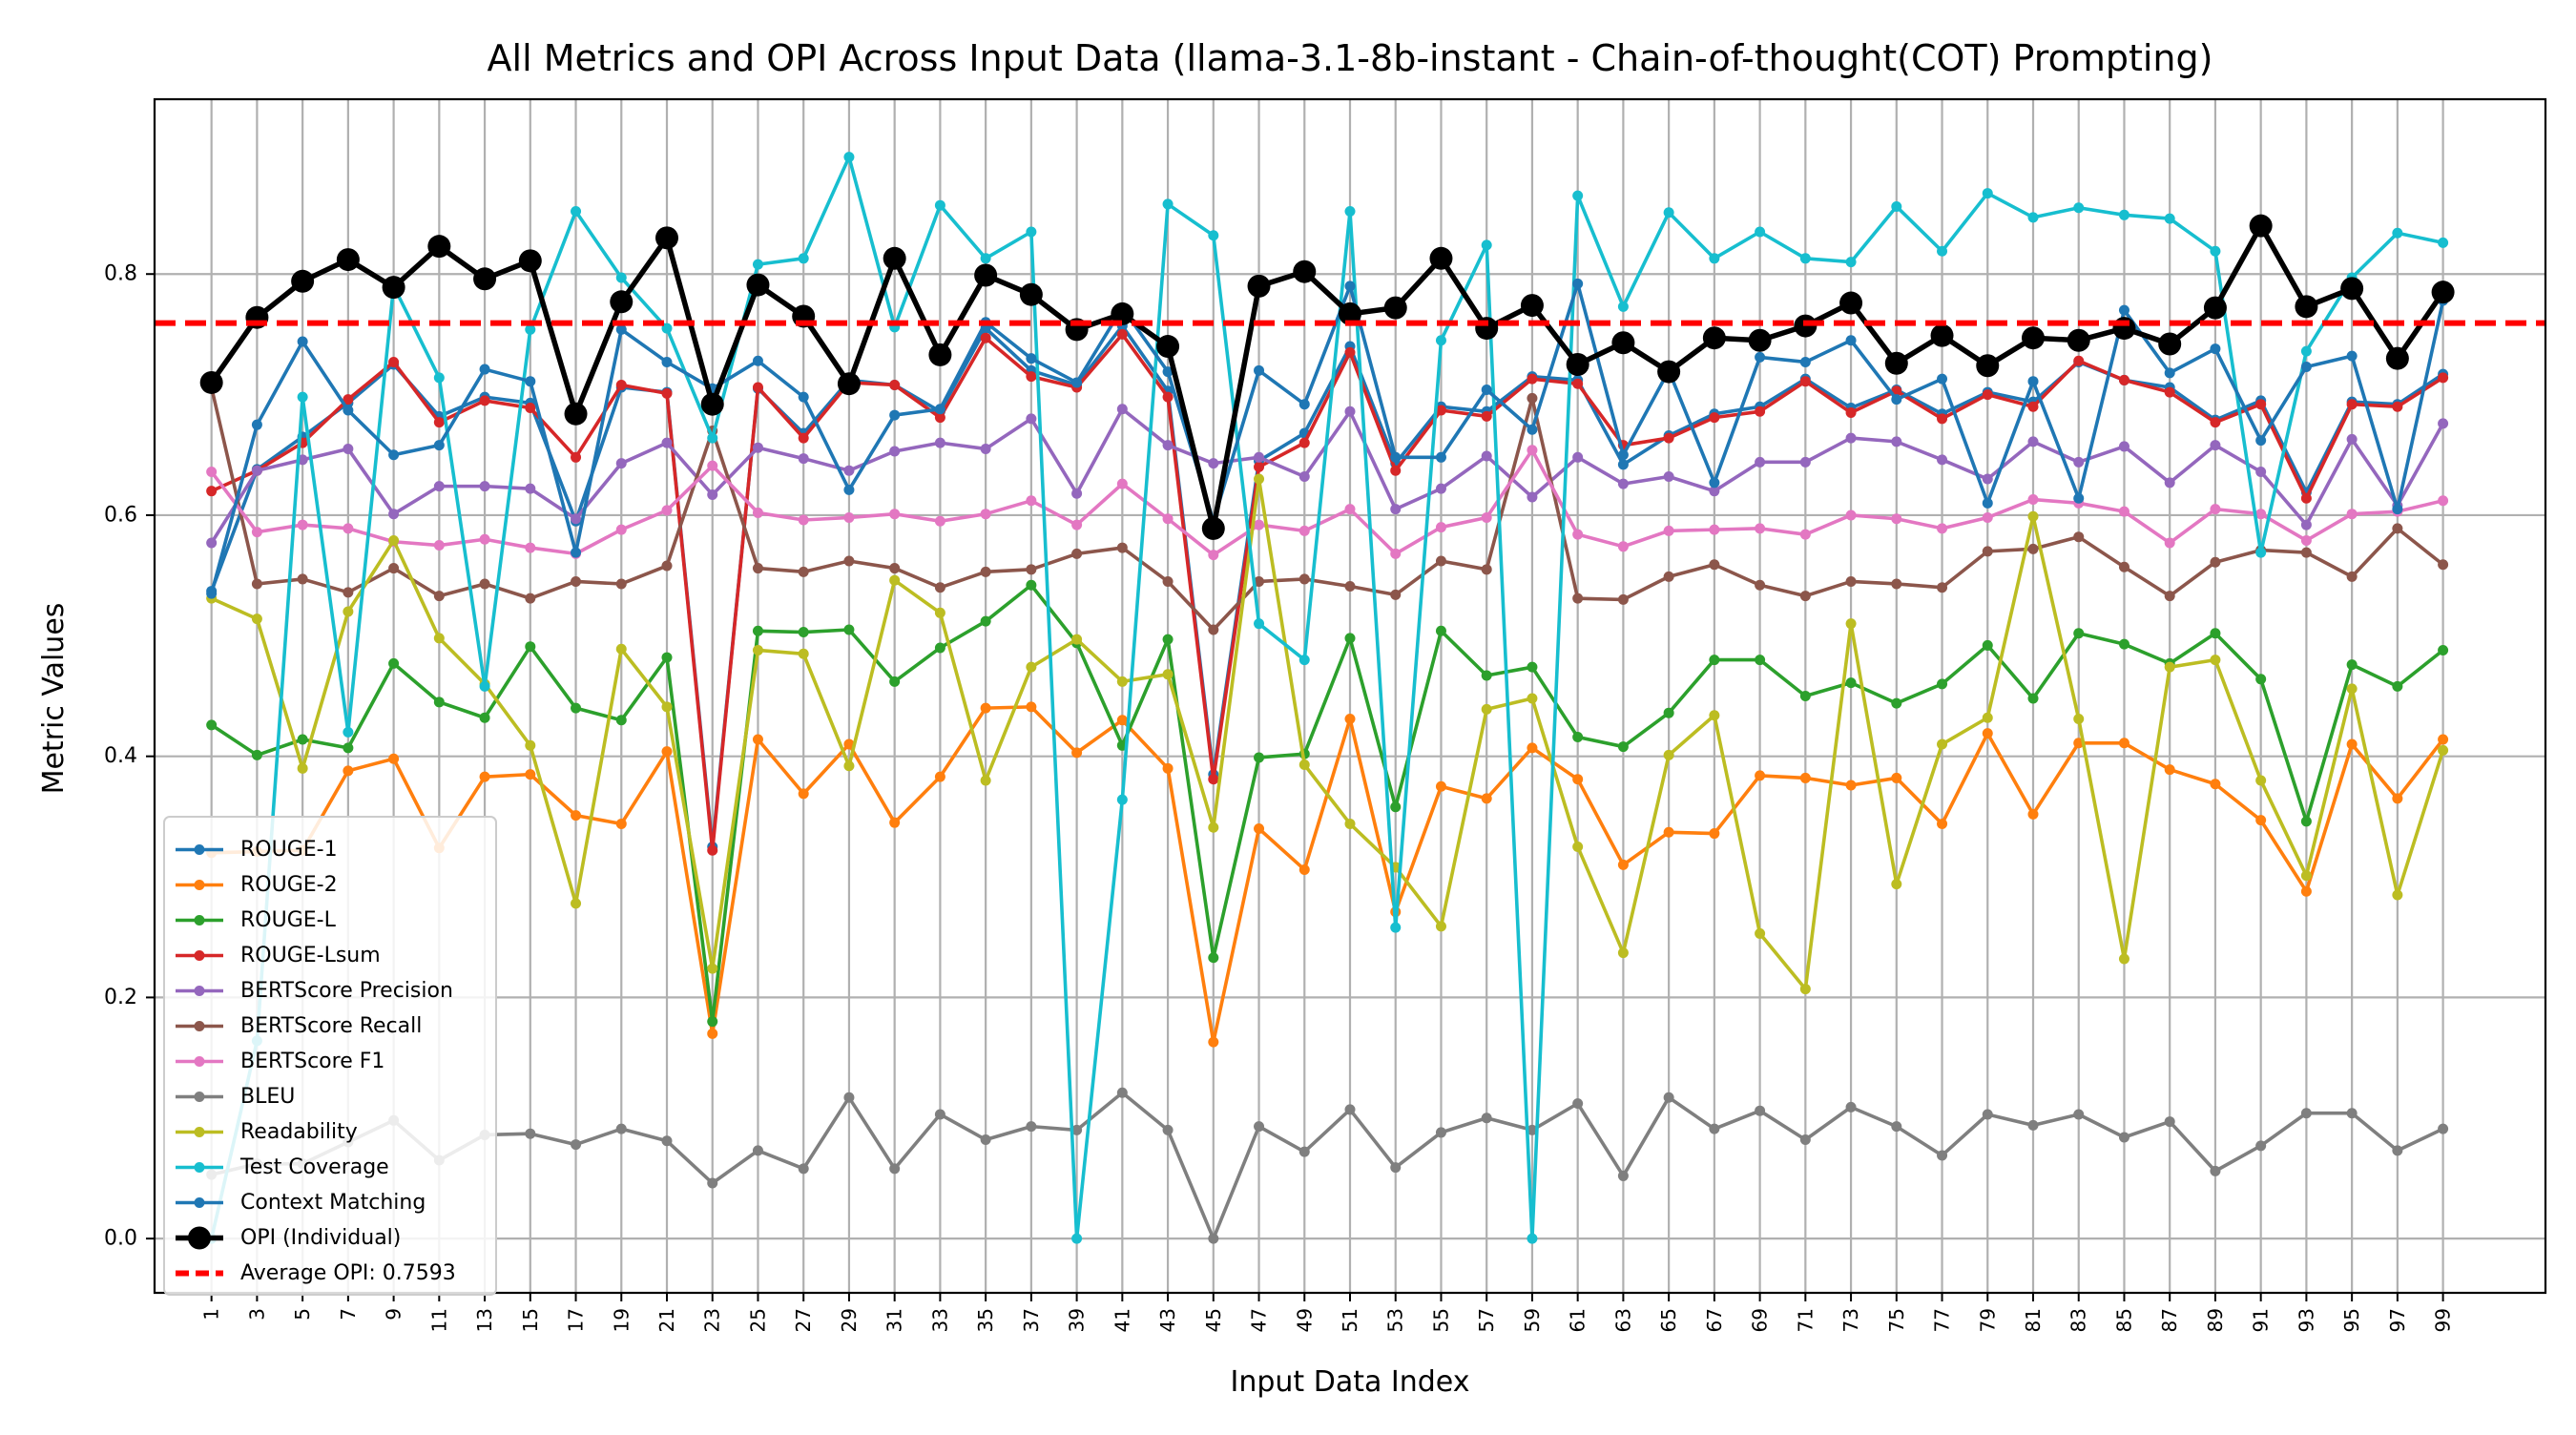 The image size is (2576, 1435). What do you see at coordinates (280, 1061) in the screenshot?
I see `legend-item: BERTScore F1` at bounding box center [280, 1061].